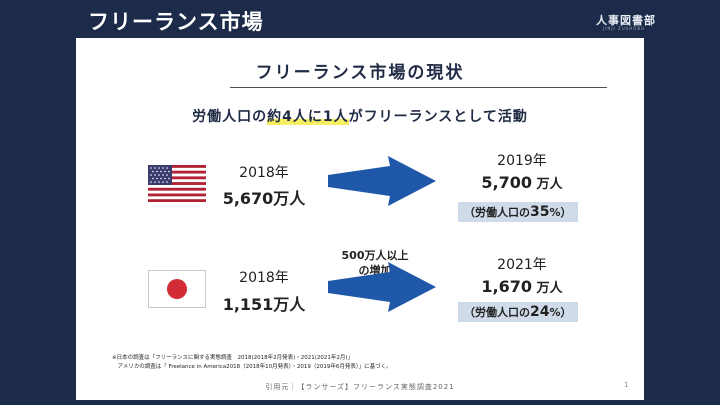 The width and height of the screenshot is (720, 405). What do you see at coordinates (308, 117) in the screenshot?
I see `subtitle-highlight: 約4人に1人` at bounding box center [308, 117].